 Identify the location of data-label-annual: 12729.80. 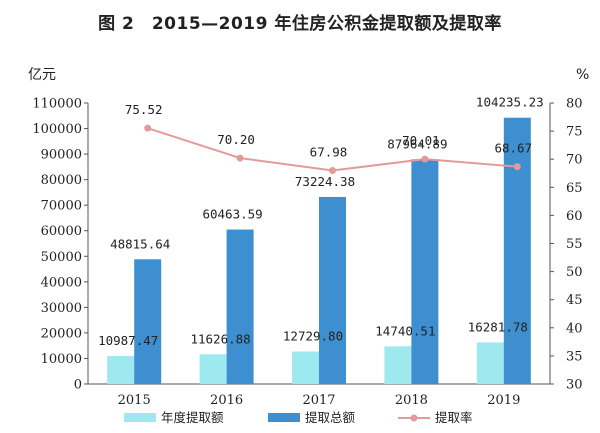
(313, 335).